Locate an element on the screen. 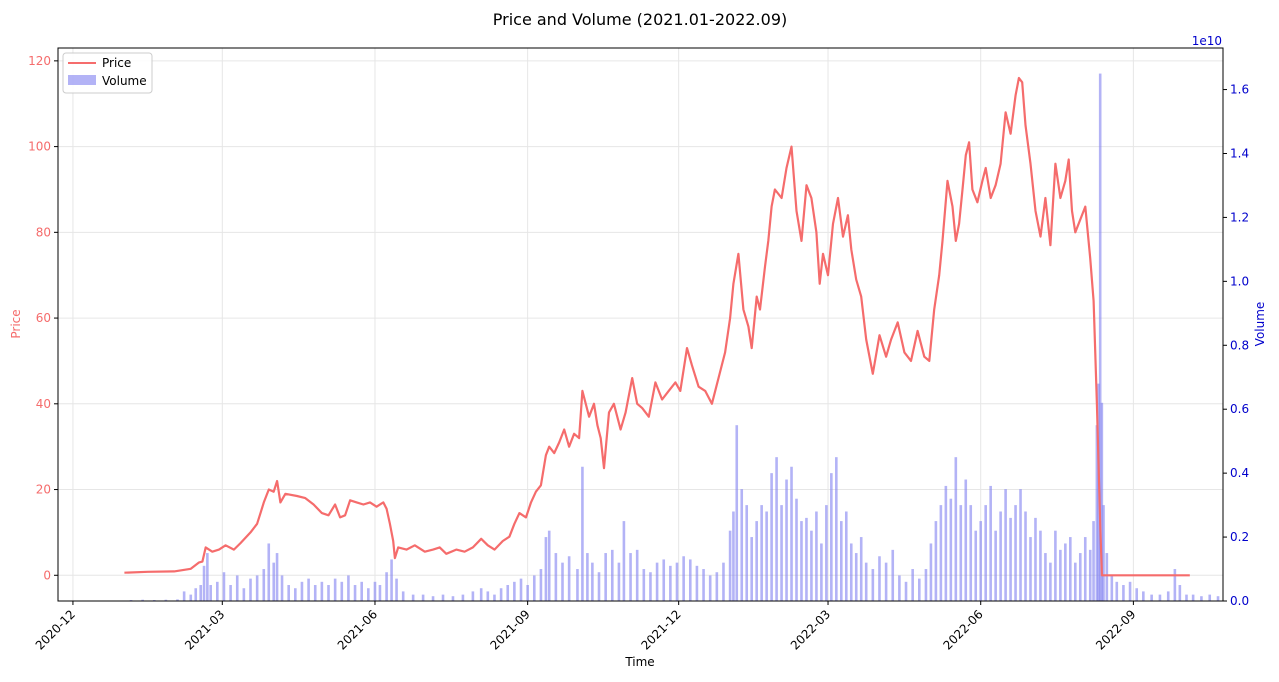  right-axis-ticks: 0.0 0.2 0.4 0.6 0.8 1.0 1.2 1.4 1.6 is located at coordinates (1236, 345).